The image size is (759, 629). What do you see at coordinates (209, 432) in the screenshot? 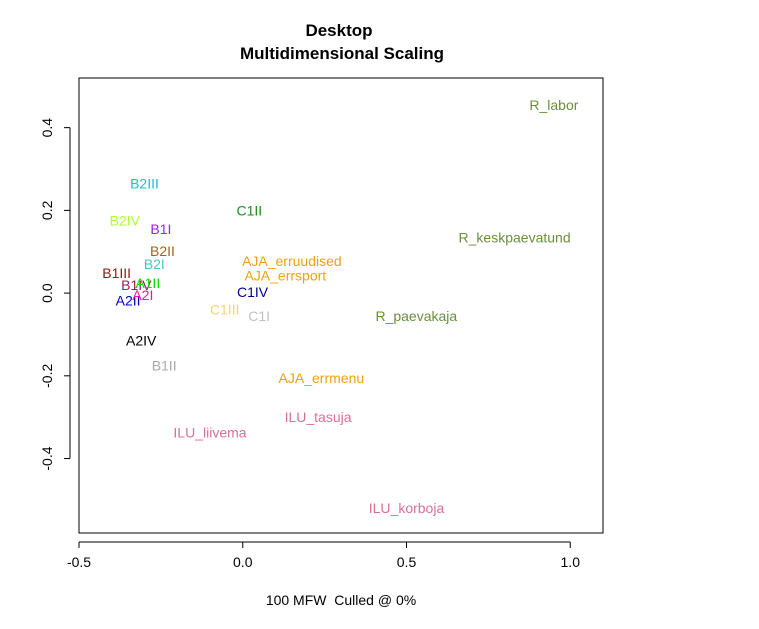
I see `point-label: ILU_liivema` at bounding box center [209, 432].